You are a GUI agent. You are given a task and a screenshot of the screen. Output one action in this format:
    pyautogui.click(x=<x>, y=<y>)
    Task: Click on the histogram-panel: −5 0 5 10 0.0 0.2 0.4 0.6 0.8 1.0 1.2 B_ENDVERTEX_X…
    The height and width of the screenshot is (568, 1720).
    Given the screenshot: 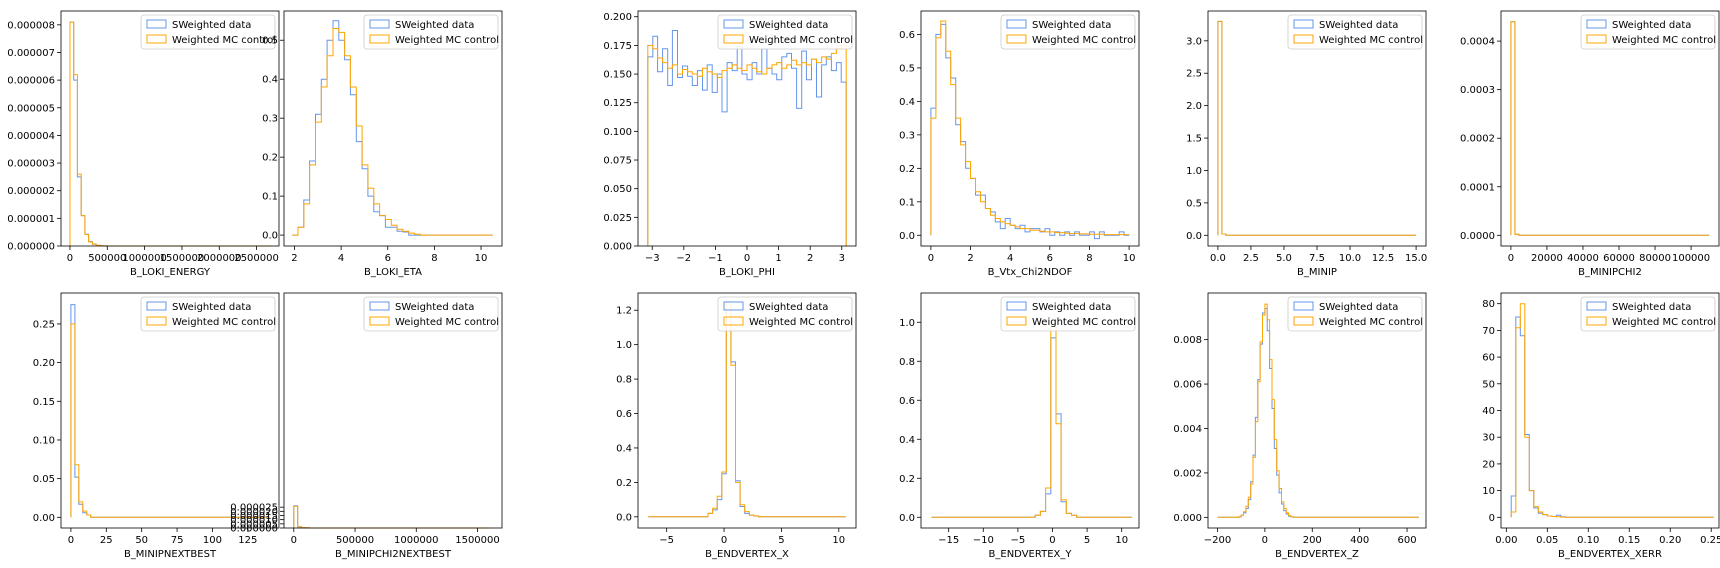 What is the action you would take?
    pyautogui.click(x=736, y=426)
    